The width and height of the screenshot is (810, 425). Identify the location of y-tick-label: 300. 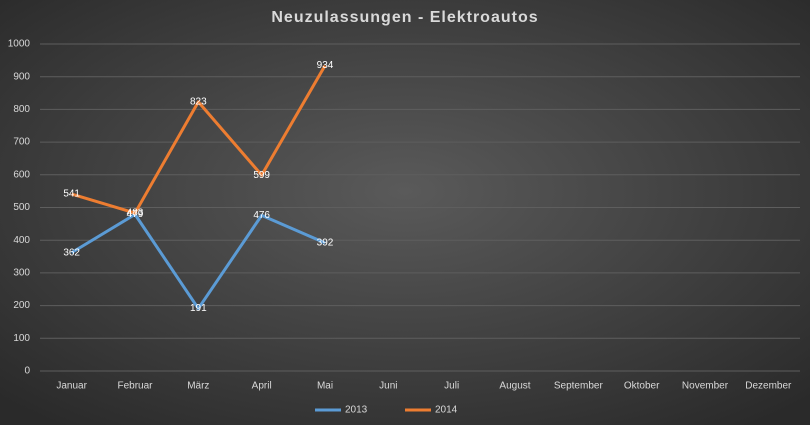
(21, 273).